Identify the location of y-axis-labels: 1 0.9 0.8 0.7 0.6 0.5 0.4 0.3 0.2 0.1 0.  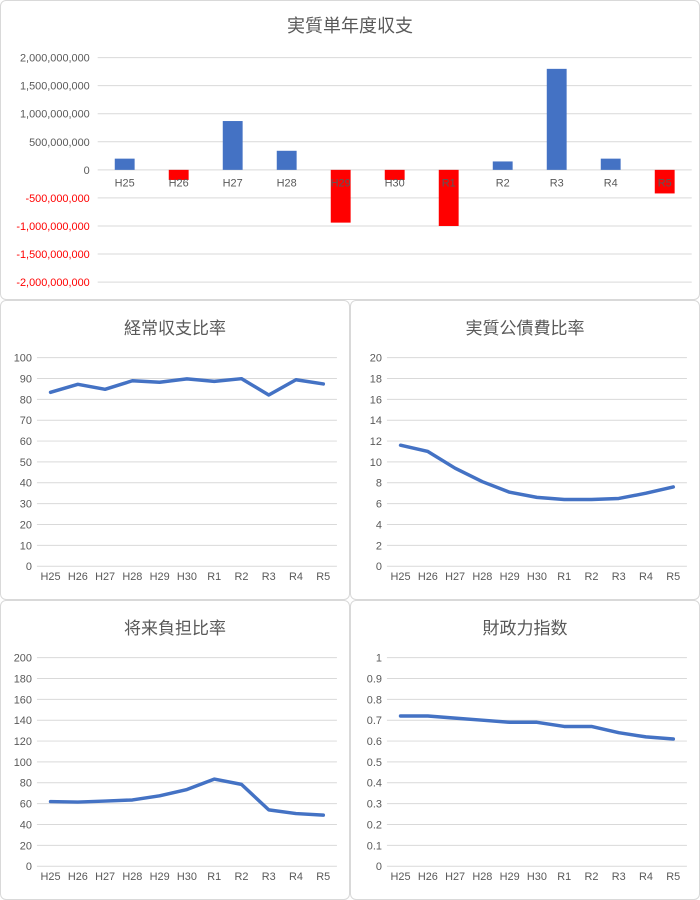
(374, 763).